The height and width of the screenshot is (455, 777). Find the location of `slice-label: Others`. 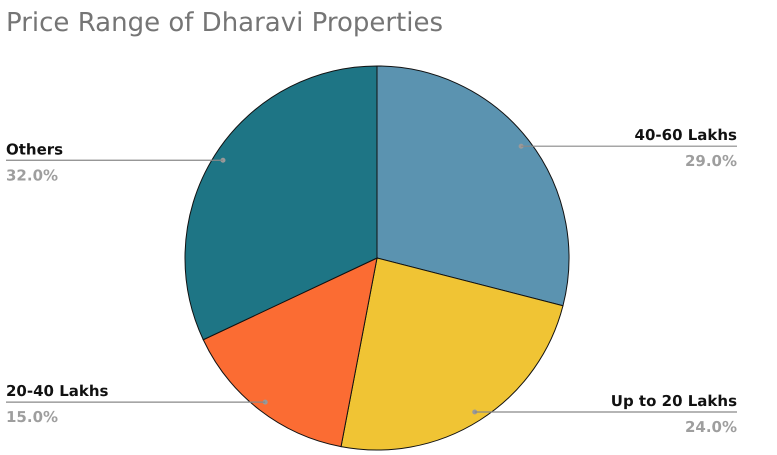

slice-label: Others is located at coordinates (35, 149).